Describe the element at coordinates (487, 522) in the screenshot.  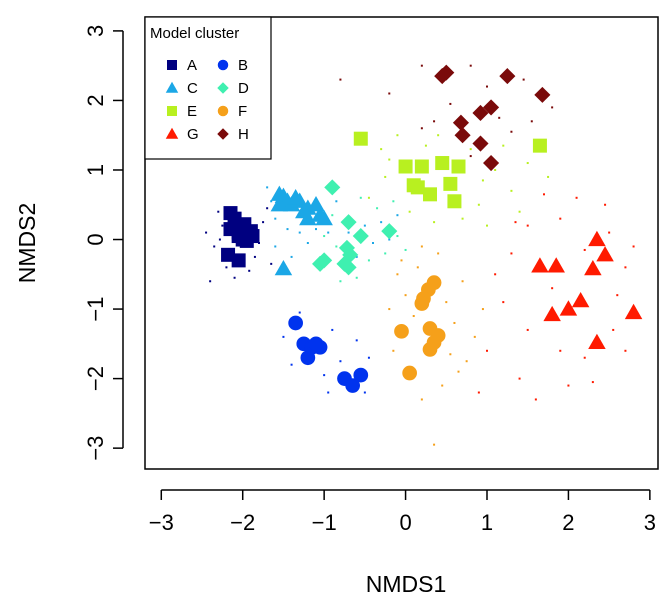
I see `x-tick-label: 1` at that location.